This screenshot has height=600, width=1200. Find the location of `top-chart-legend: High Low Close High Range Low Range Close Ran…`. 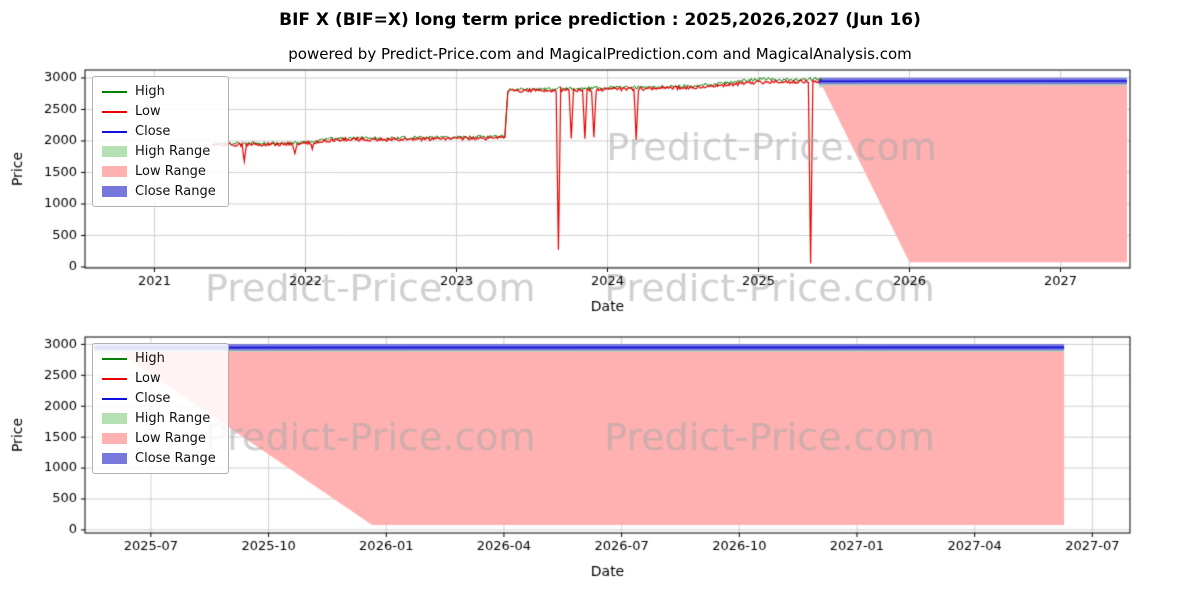

top-chart-legend: High Low Close High Range Low Range Close Ran… is located at coordinates (160, 141).